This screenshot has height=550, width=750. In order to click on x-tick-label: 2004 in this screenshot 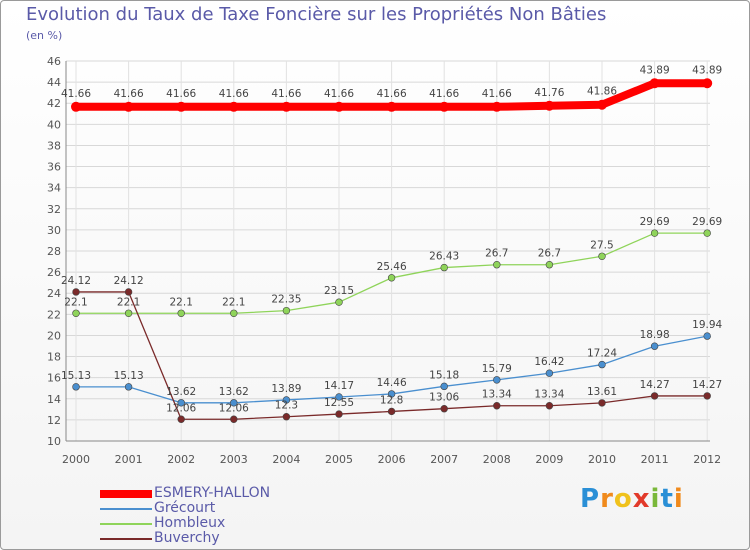, I will do `click(286, 459)`.